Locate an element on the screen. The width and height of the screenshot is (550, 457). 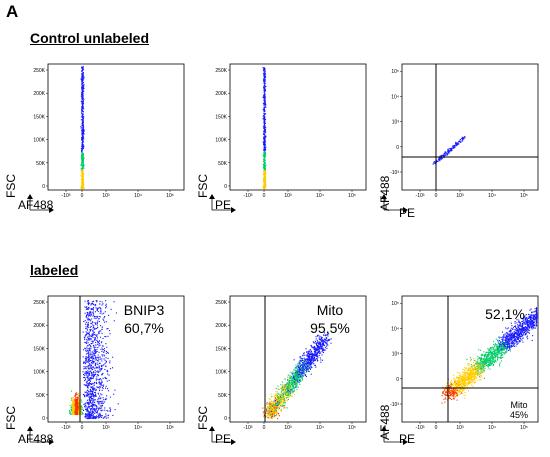
y-tick-label: 10³ is located at coordinates (396, 123).